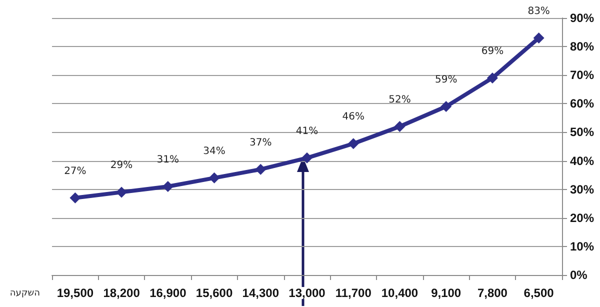  What do you see at coordinates (168, 293) in the screenshot?
I see `x-tick-label: 16,900` at bounding box center [168, 293].